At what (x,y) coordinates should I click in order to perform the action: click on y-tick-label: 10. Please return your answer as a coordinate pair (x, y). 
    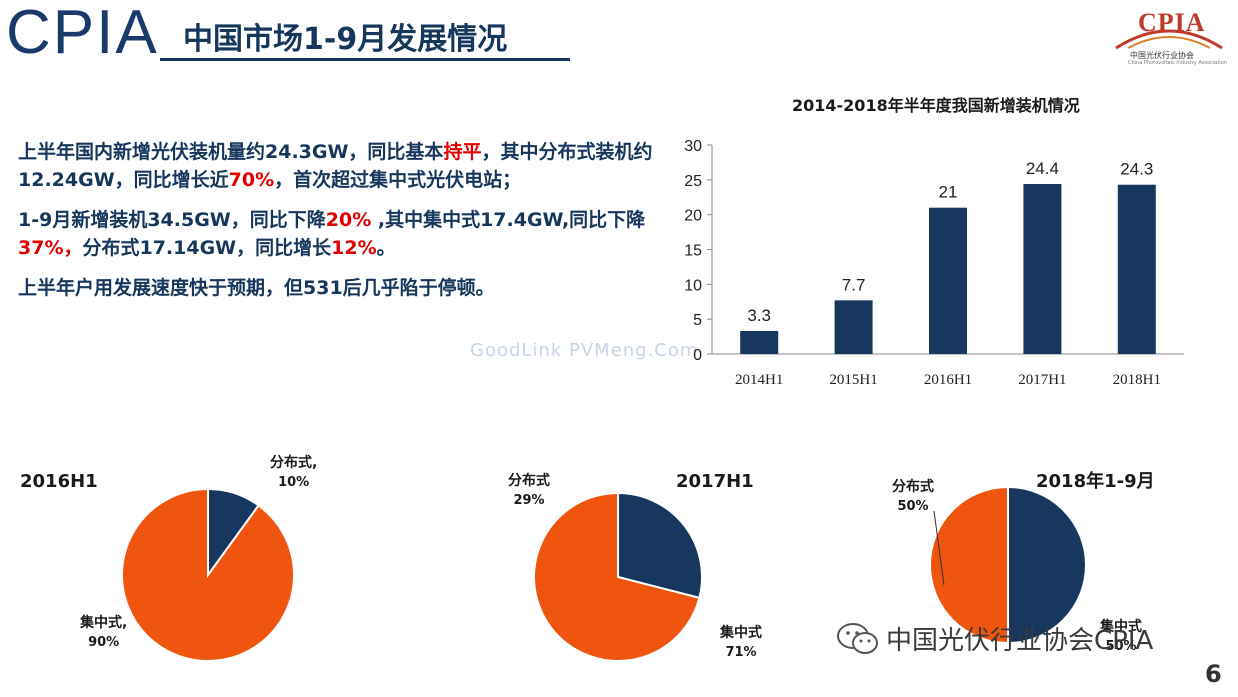
    Looking at the image, I should click on (693, 285).